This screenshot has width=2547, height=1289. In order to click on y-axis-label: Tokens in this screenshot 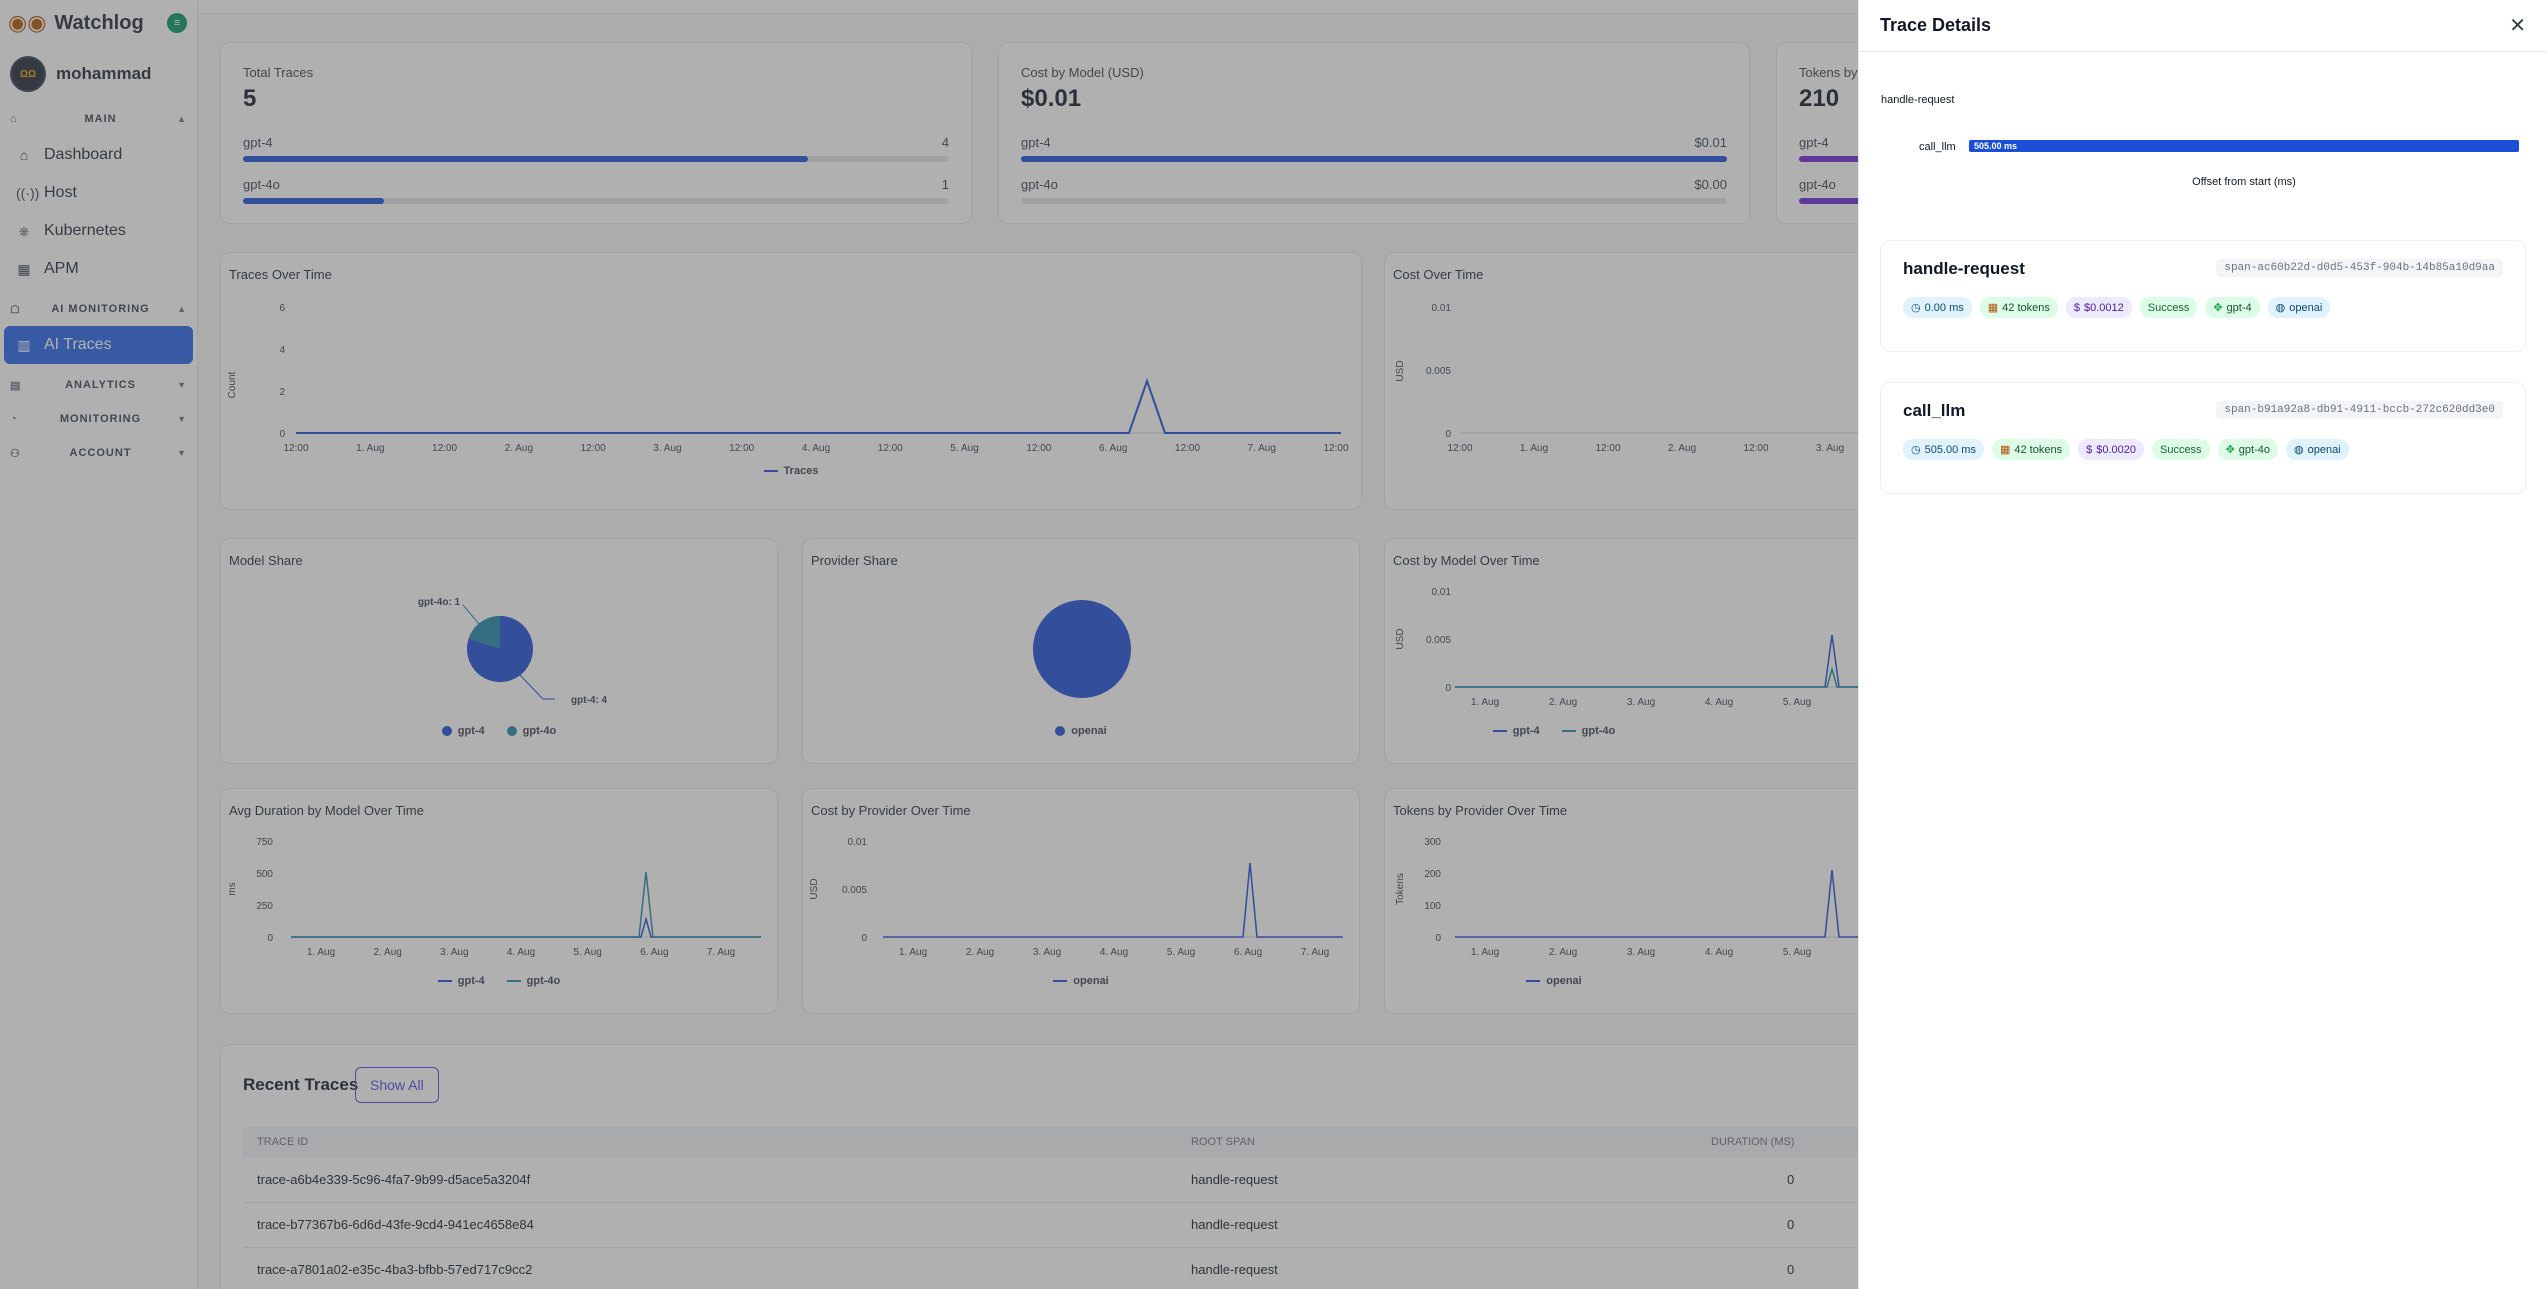, I will do `click(1400, 889)`.